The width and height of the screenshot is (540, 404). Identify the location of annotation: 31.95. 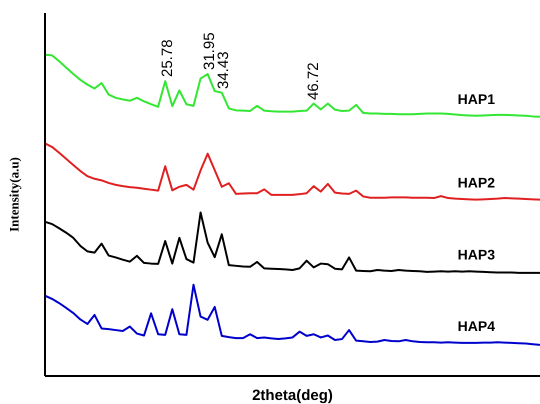
(209, 51).